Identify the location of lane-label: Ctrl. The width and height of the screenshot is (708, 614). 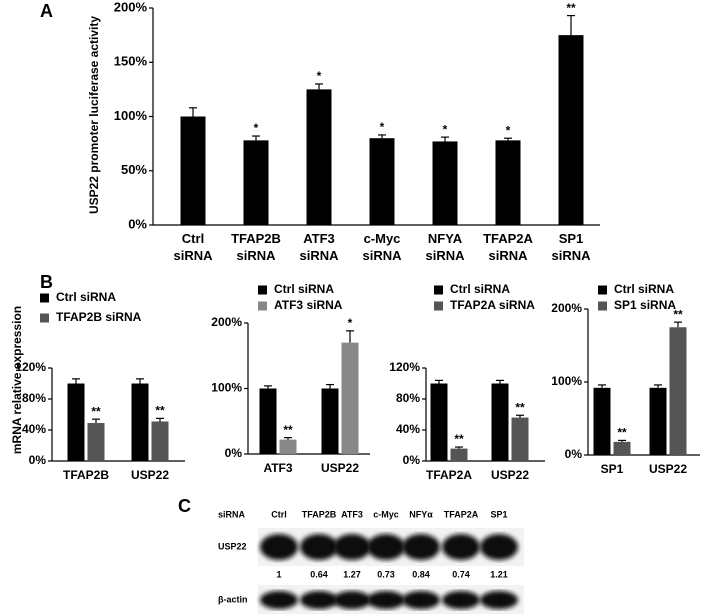
(279, 514).